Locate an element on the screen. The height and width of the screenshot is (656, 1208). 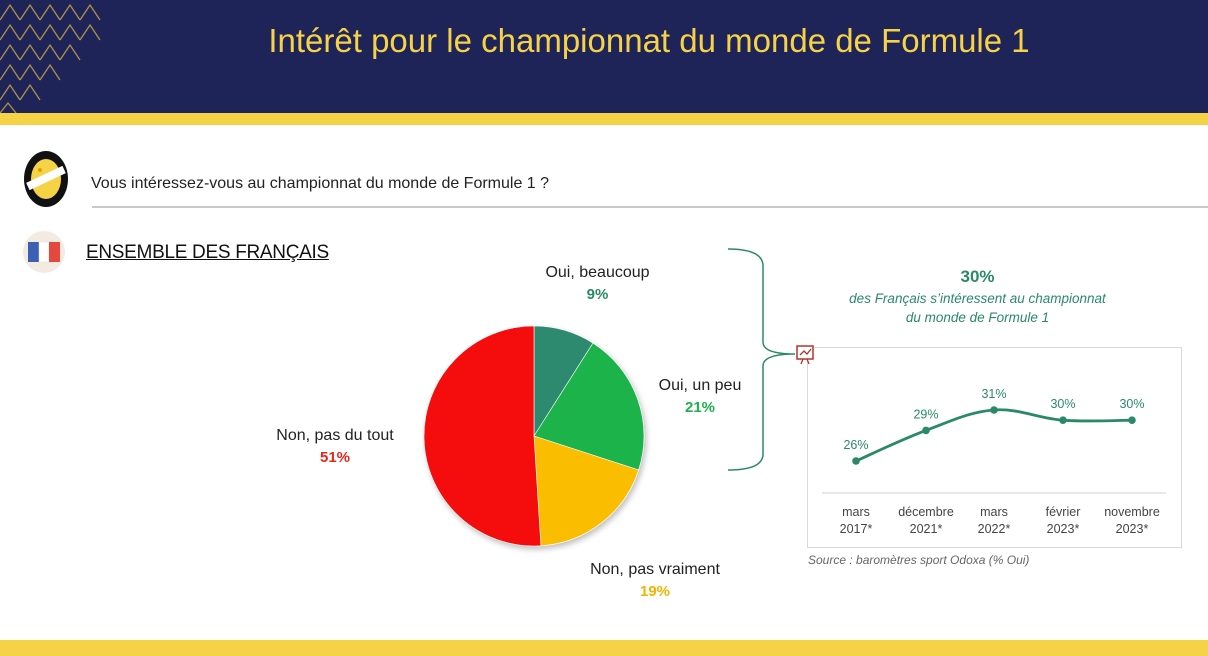
header-pattern-decoration is located at coordinates (50, 58).